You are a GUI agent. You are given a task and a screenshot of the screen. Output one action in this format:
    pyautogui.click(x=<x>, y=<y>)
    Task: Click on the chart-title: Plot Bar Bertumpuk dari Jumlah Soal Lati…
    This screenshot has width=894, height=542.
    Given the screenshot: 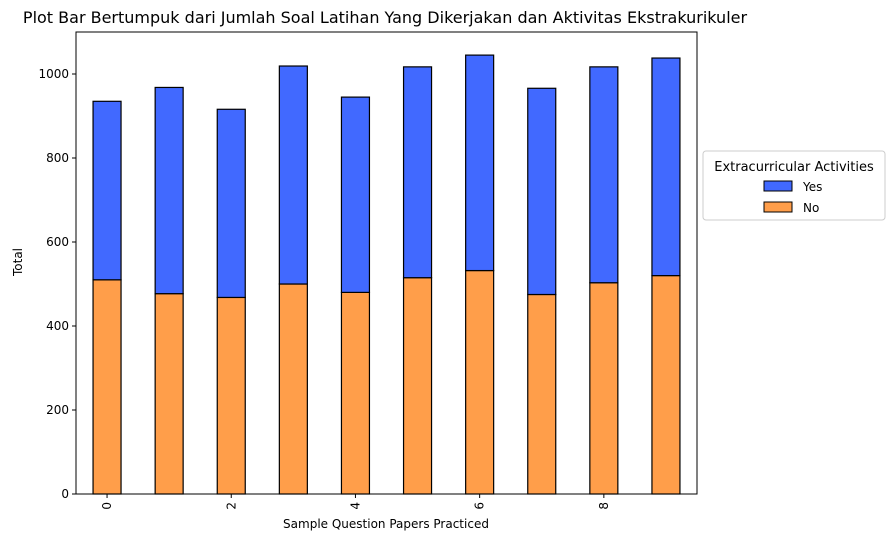 What is the action you would take?
    pyautogui.click(x=385, y=17)
    